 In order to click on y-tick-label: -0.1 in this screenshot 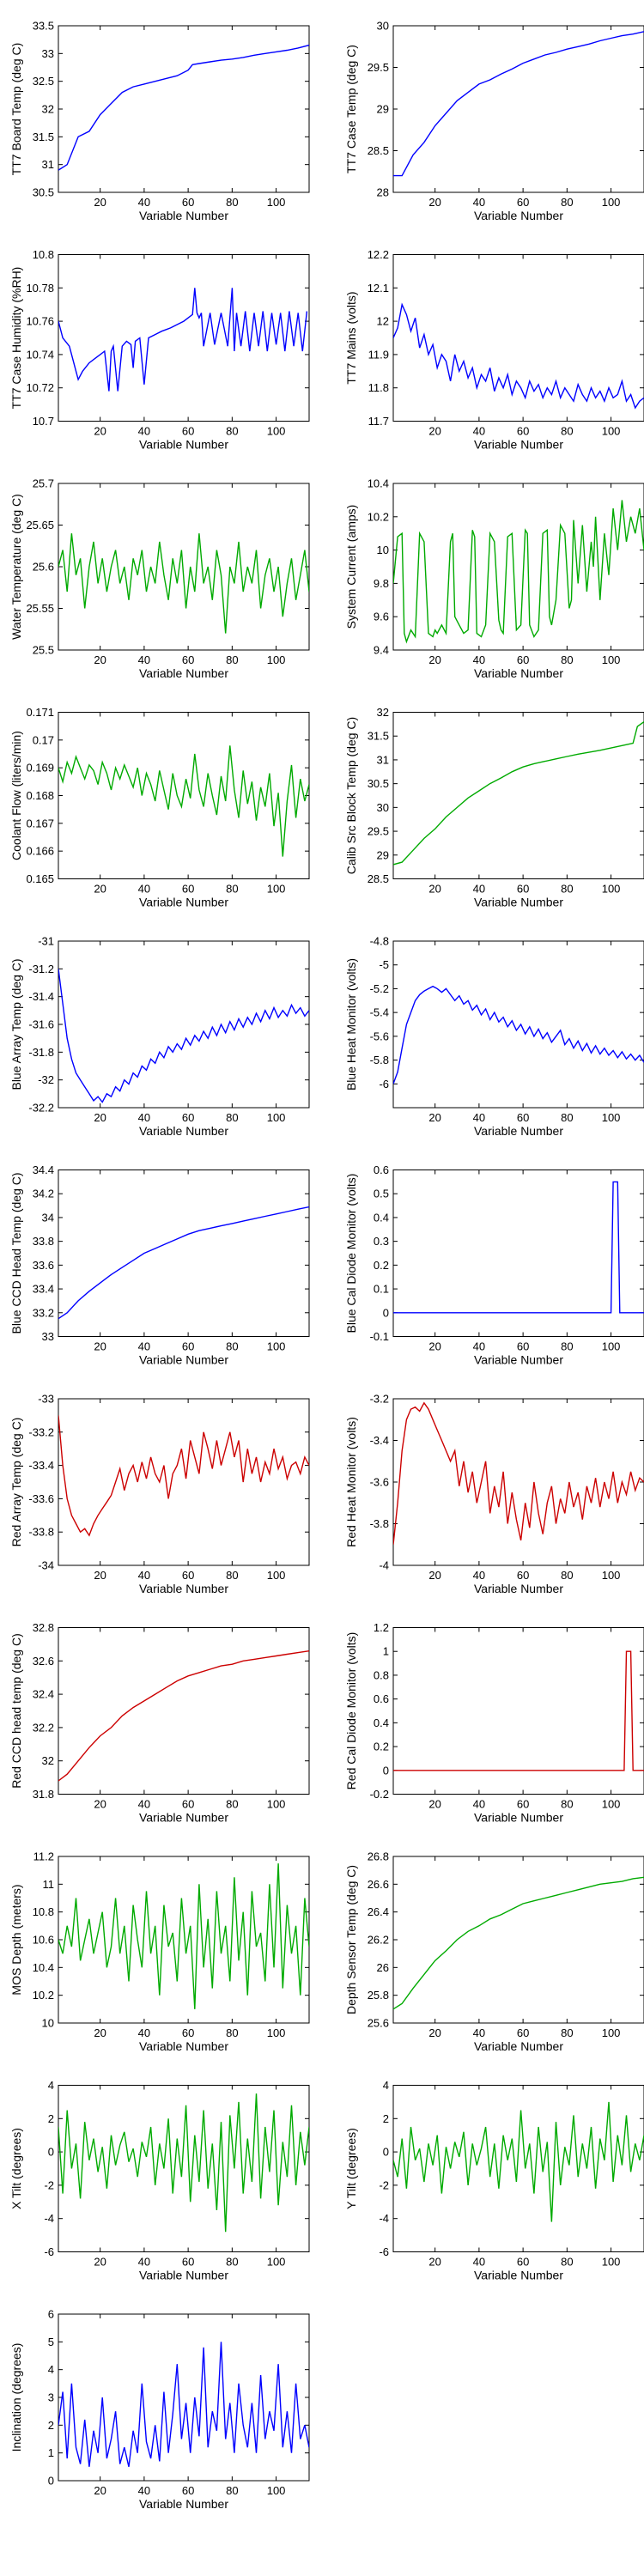, I will do `click(379, 1336)`.